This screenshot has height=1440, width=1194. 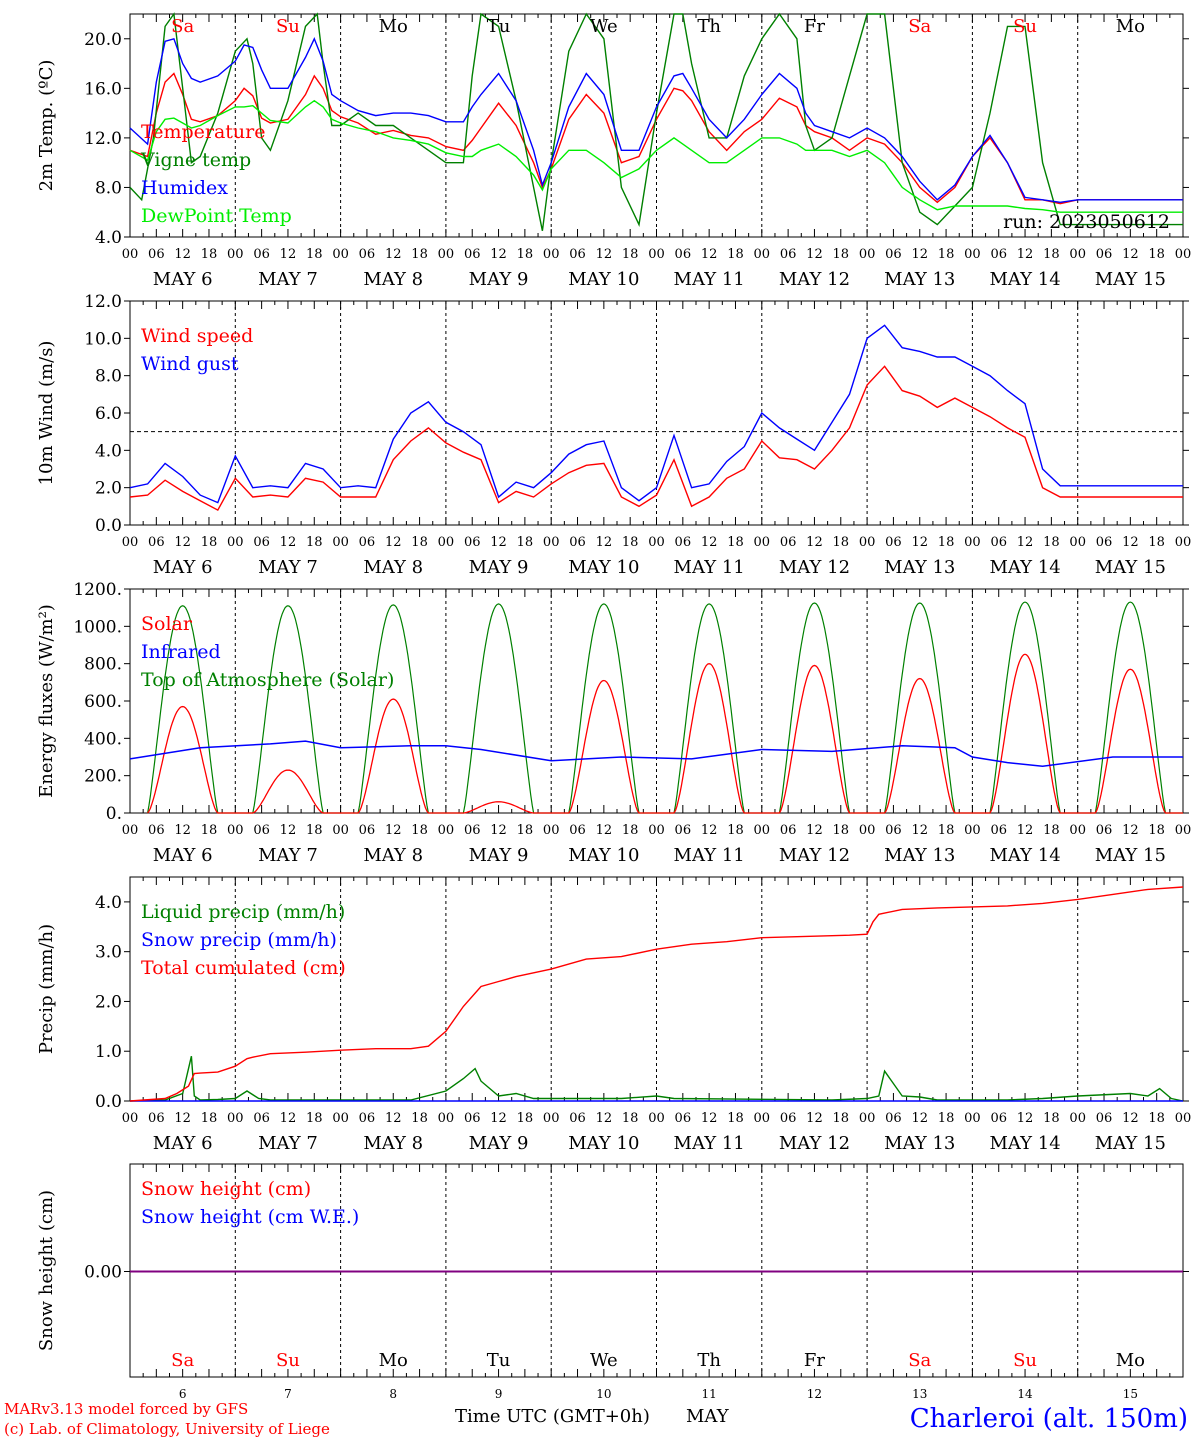 What do you see at coordinates (103, 739) in the screenshot?
I see `y-tick-label: 400.` at bounding box center [103, 739].